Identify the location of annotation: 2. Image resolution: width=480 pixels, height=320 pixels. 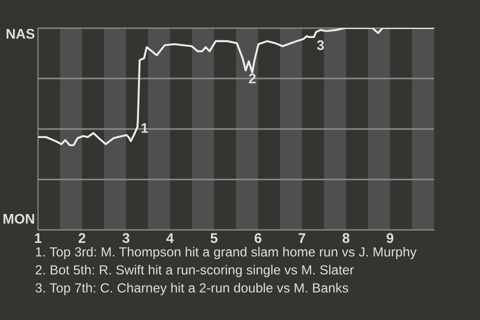
(252, 79).